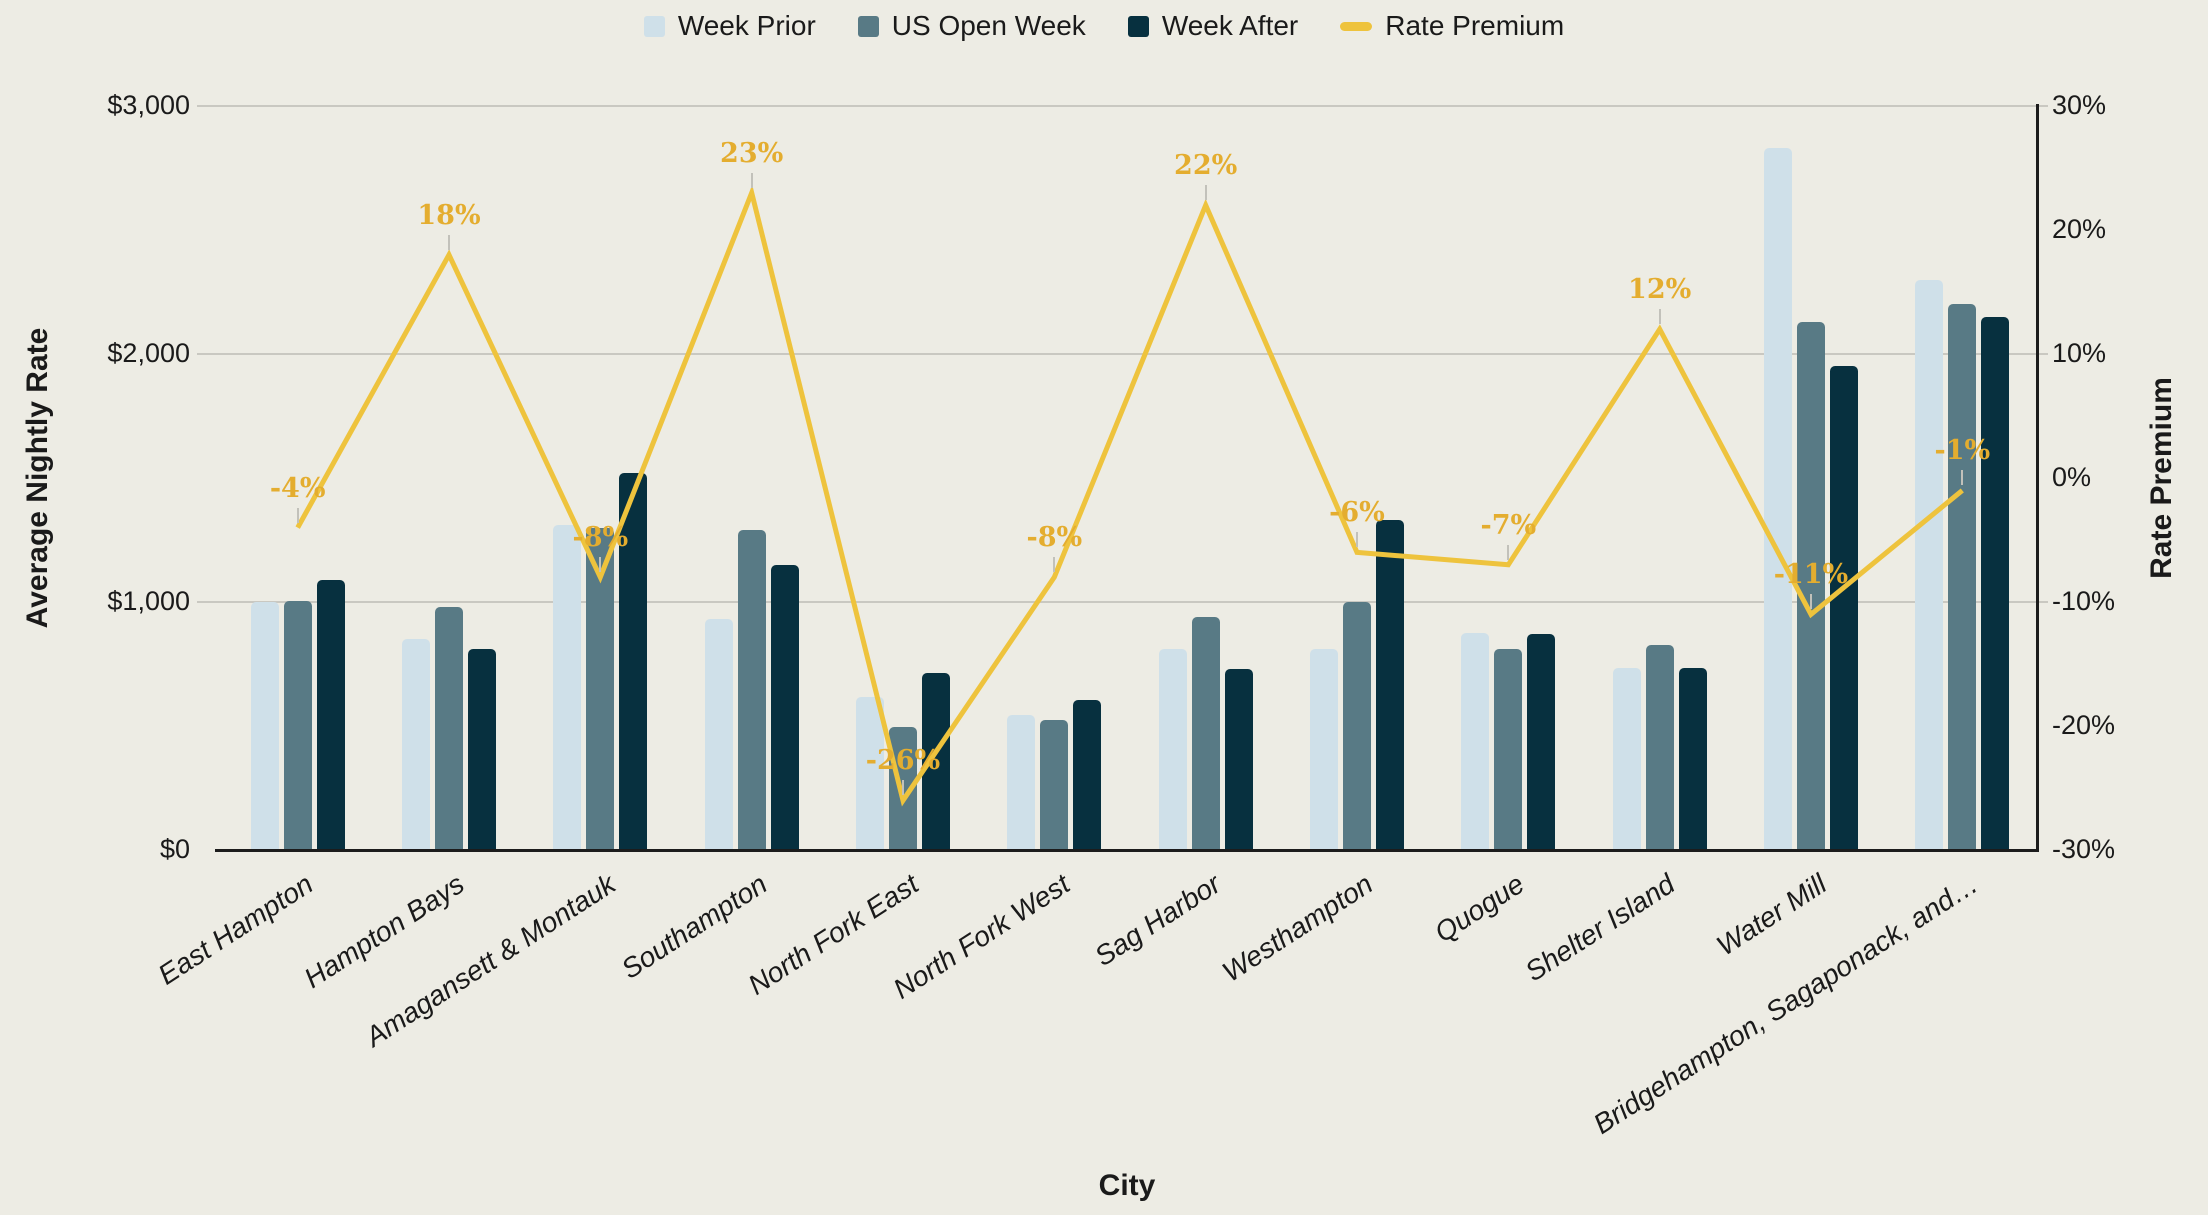  I want to click on x-axis-category-label: East Hampton, so click(235, 929).